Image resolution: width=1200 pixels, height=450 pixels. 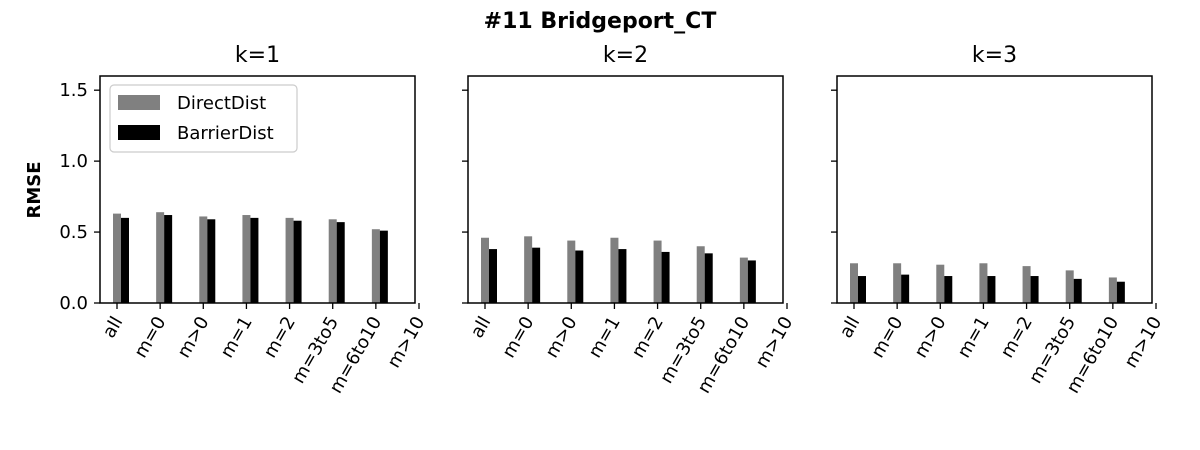 What do you see at coordinates (73, 90) in the screenshot?
I see `y-tick-label: 1.5` at bounding box center [73, 90].